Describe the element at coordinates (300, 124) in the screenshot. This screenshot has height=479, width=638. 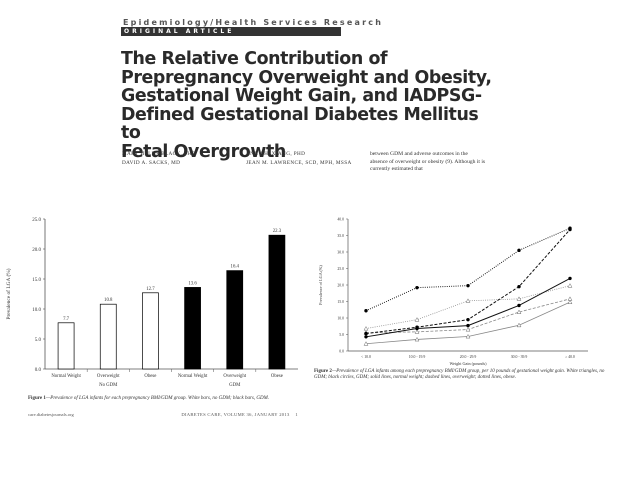
I see `title-line: Defined Gestational Diabetes Mellitus to` at that location.